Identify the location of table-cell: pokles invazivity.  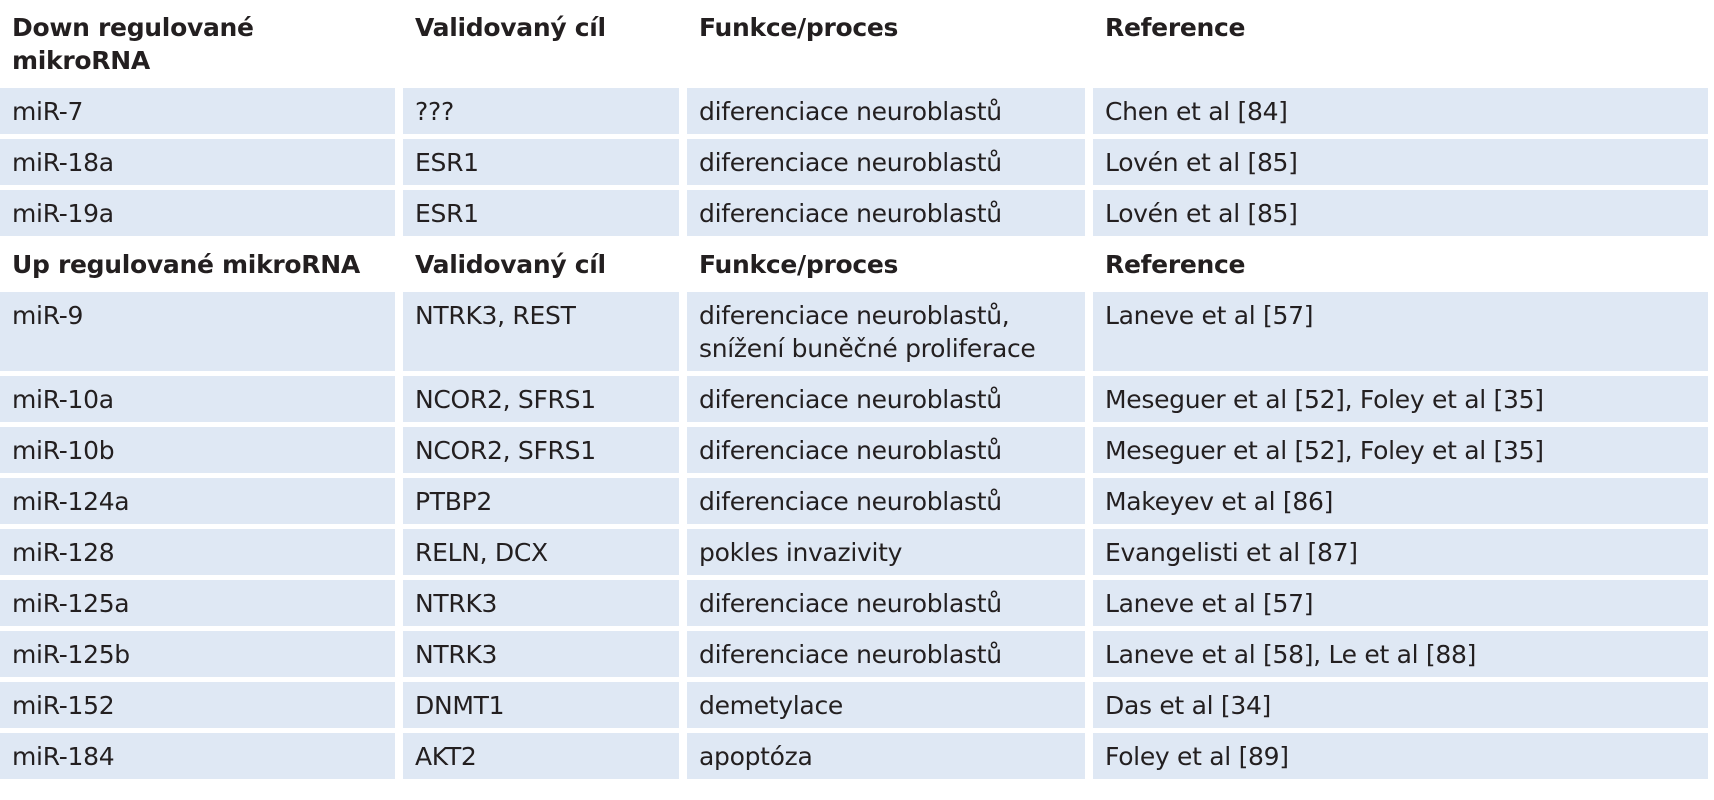
(886, 552).